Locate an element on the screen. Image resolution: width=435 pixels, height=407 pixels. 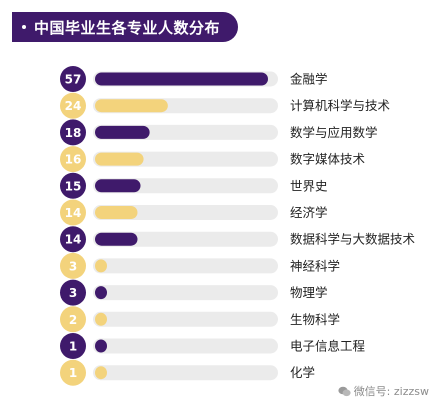
category-label: 神经科学 is located at coordinates (315, 265).